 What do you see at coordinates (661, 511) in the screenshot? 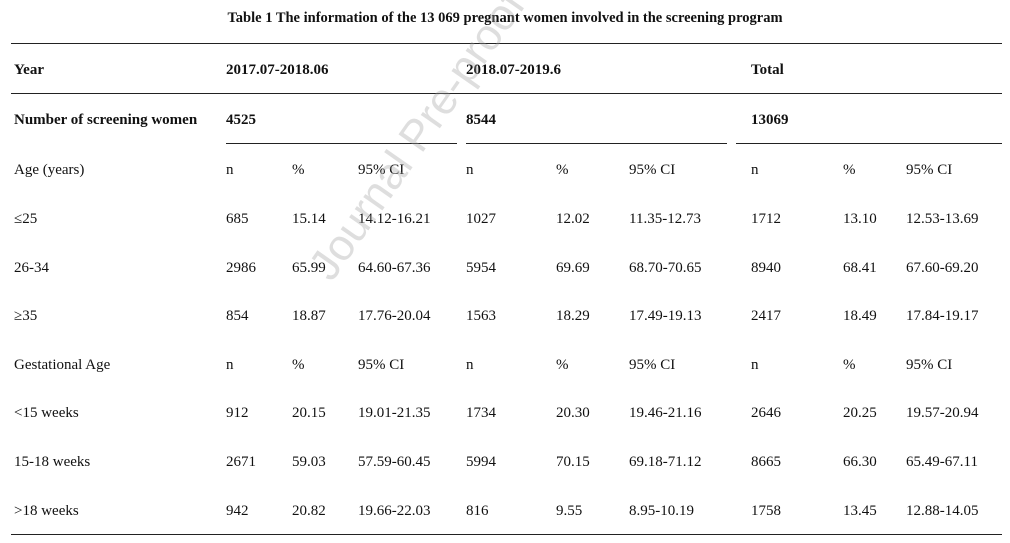
I see `table-cell: 8.95-10.19` at bounding box center [661, 511].